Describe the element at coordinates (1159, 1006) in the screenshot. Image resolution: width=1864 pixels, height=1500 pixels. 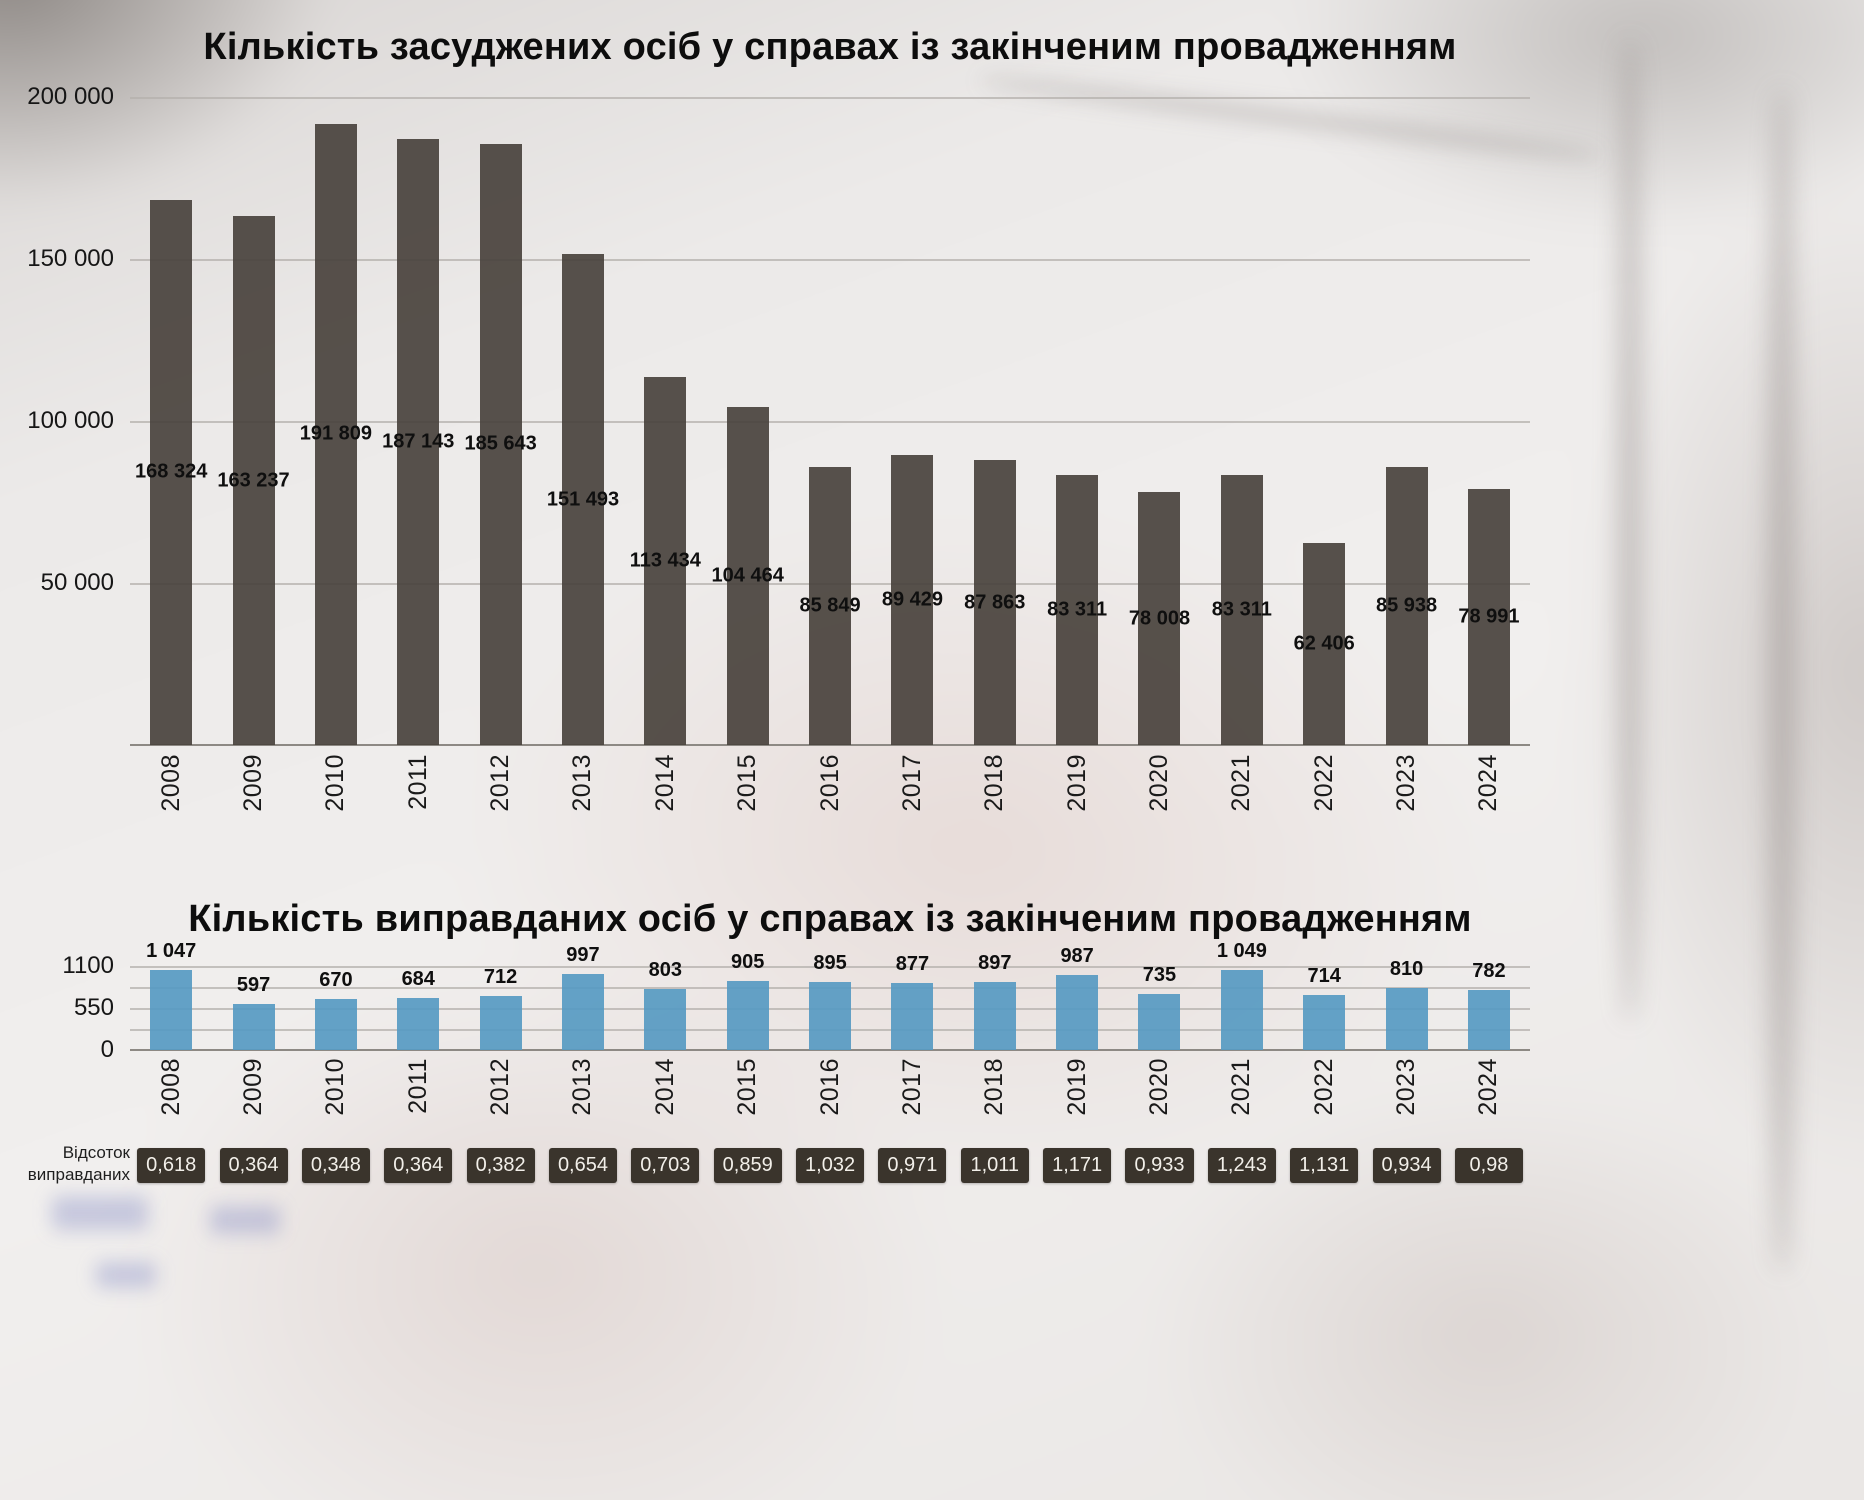
I see `bar-slot: 735` at that location.